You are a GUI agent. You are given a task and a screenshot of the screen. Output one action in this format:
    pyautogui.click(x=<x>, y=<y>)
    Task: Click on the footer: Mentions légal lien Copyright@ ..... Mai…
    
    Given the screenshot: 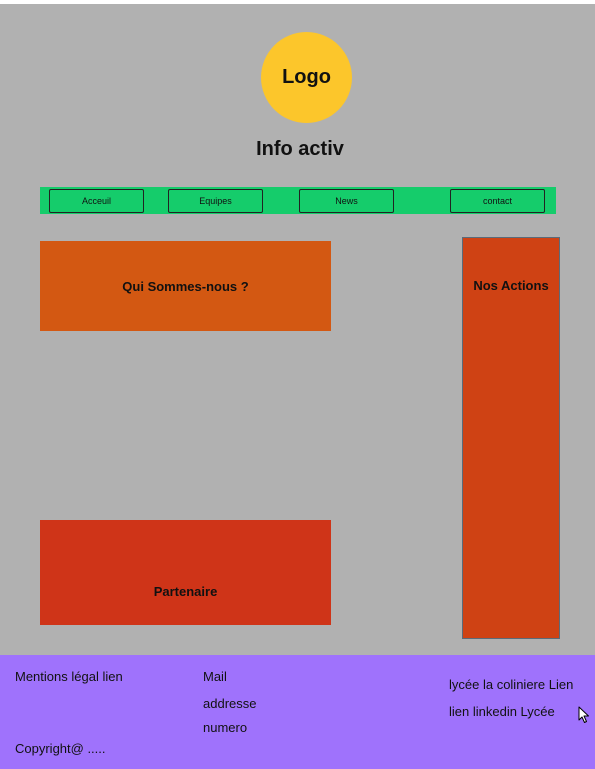 What is the action you would take?
    pyautogui.click(x=297, y=712)
    